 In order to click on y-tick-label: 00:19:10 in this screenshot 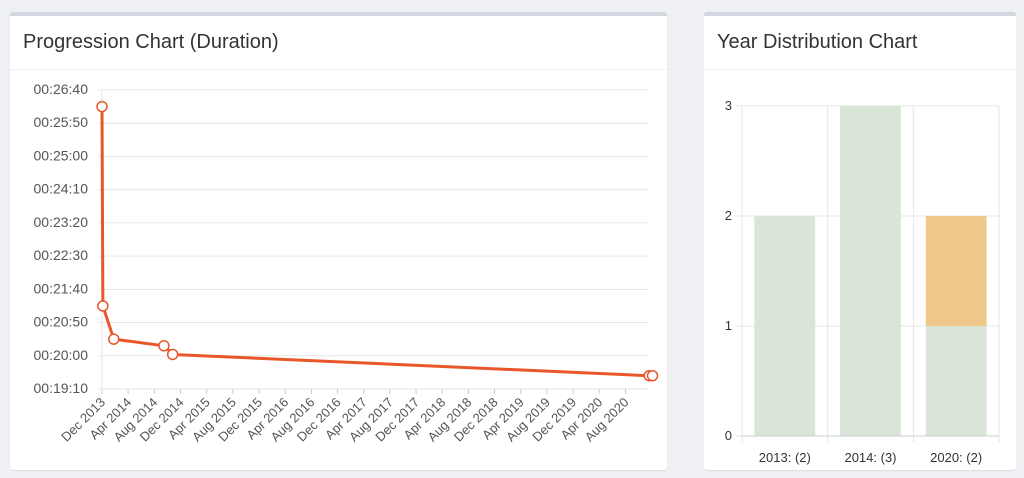, I will do `click(61, 388)`.